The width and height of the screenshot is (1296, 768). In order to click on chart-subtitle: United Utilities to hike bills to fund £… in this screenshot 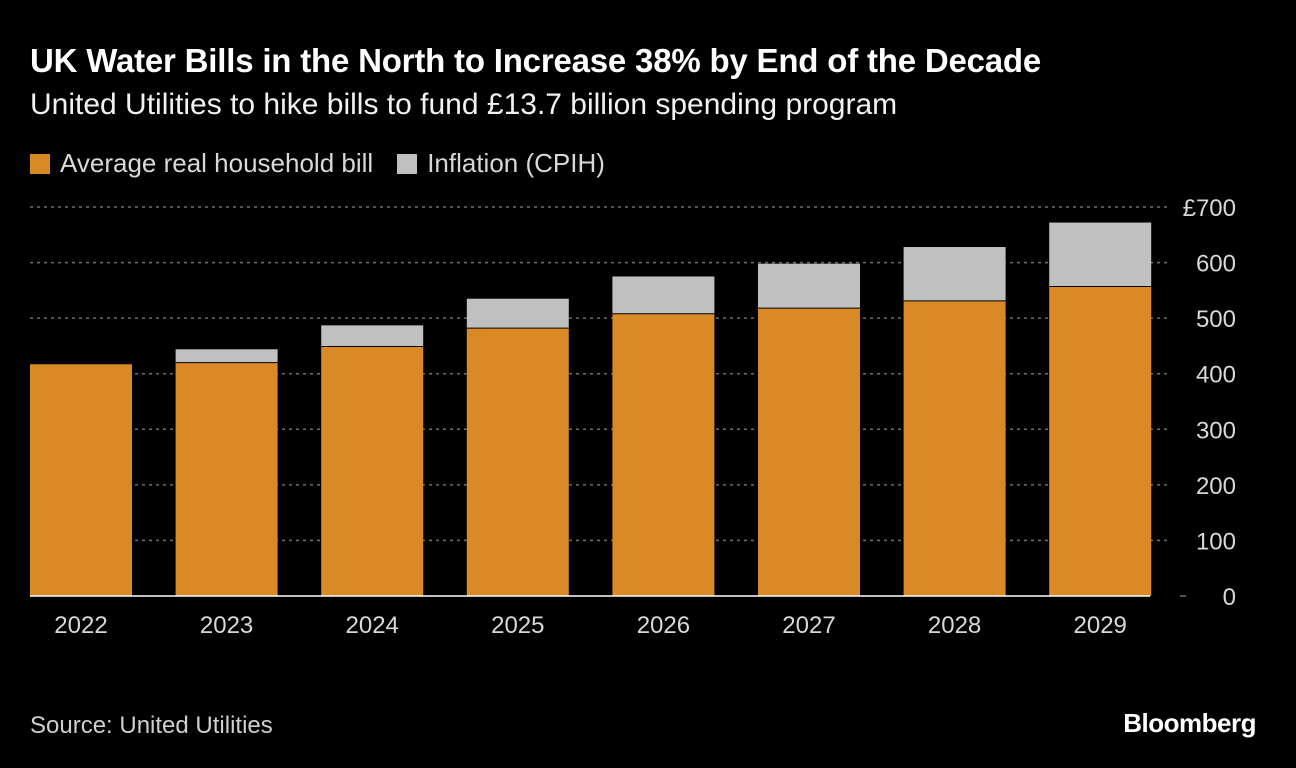, I will do `click(464, 104)`.